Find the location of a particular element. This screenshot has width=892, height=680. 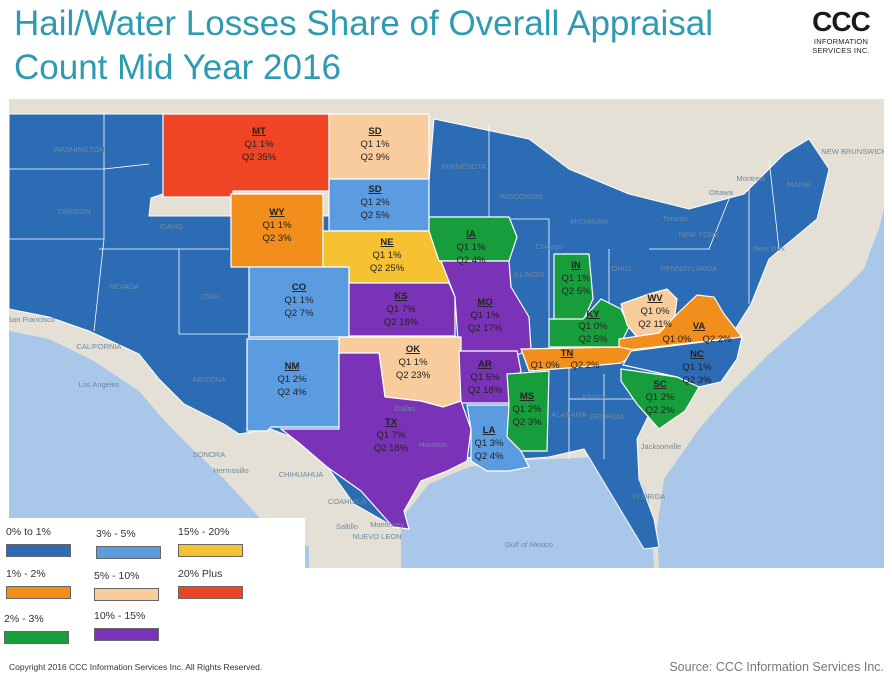

state-abbr: MT is located at coordinates (259, 131).